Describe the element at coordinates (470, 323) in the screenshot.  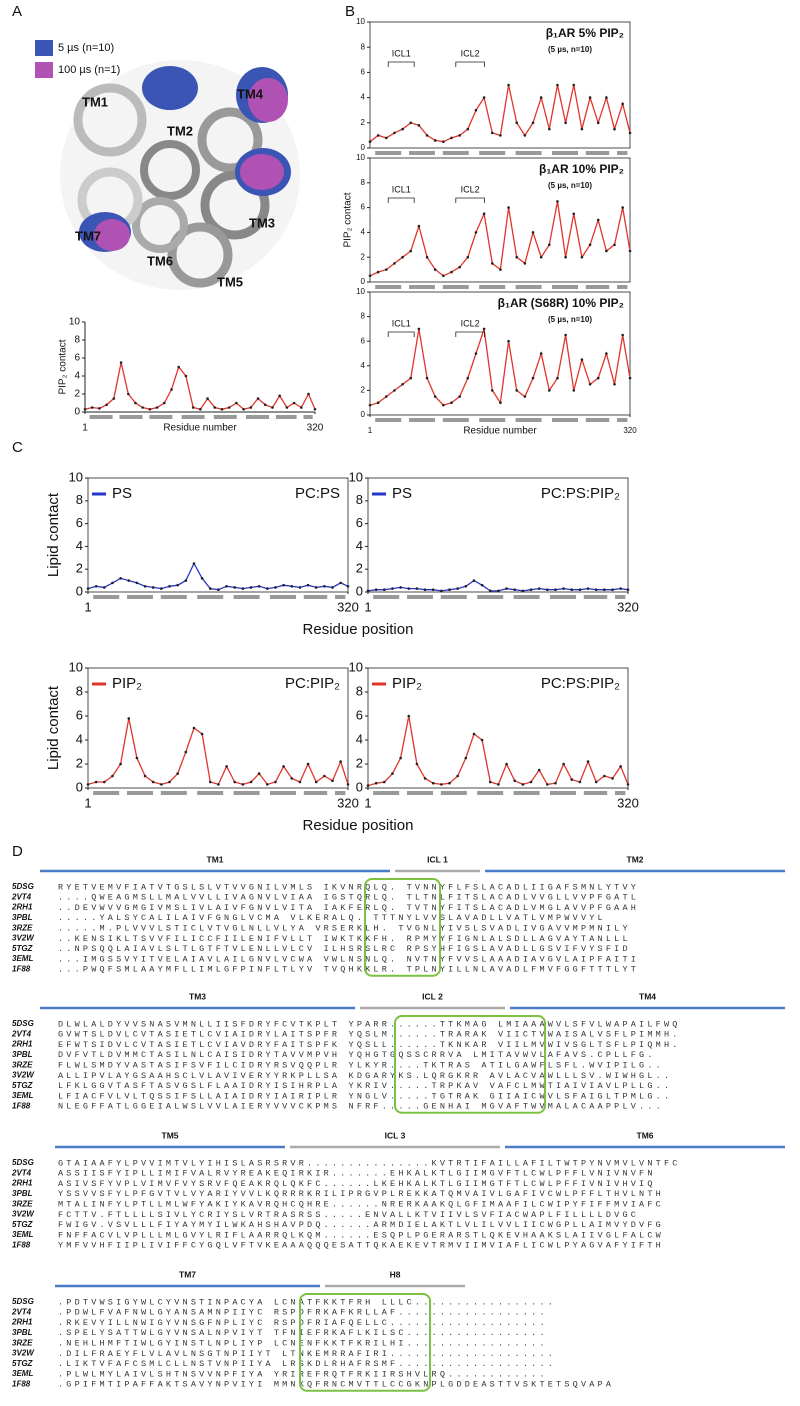
I see `annotation: ICL2` at that location.